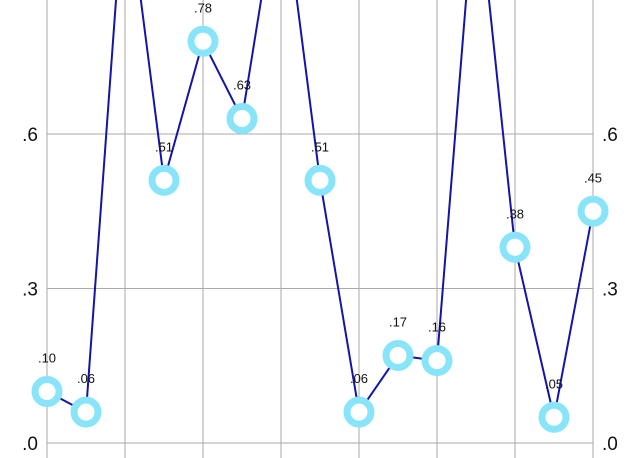  Describe the element at coordinates (554, 383) in the screenshot. I see `data-label: .05` at that location.